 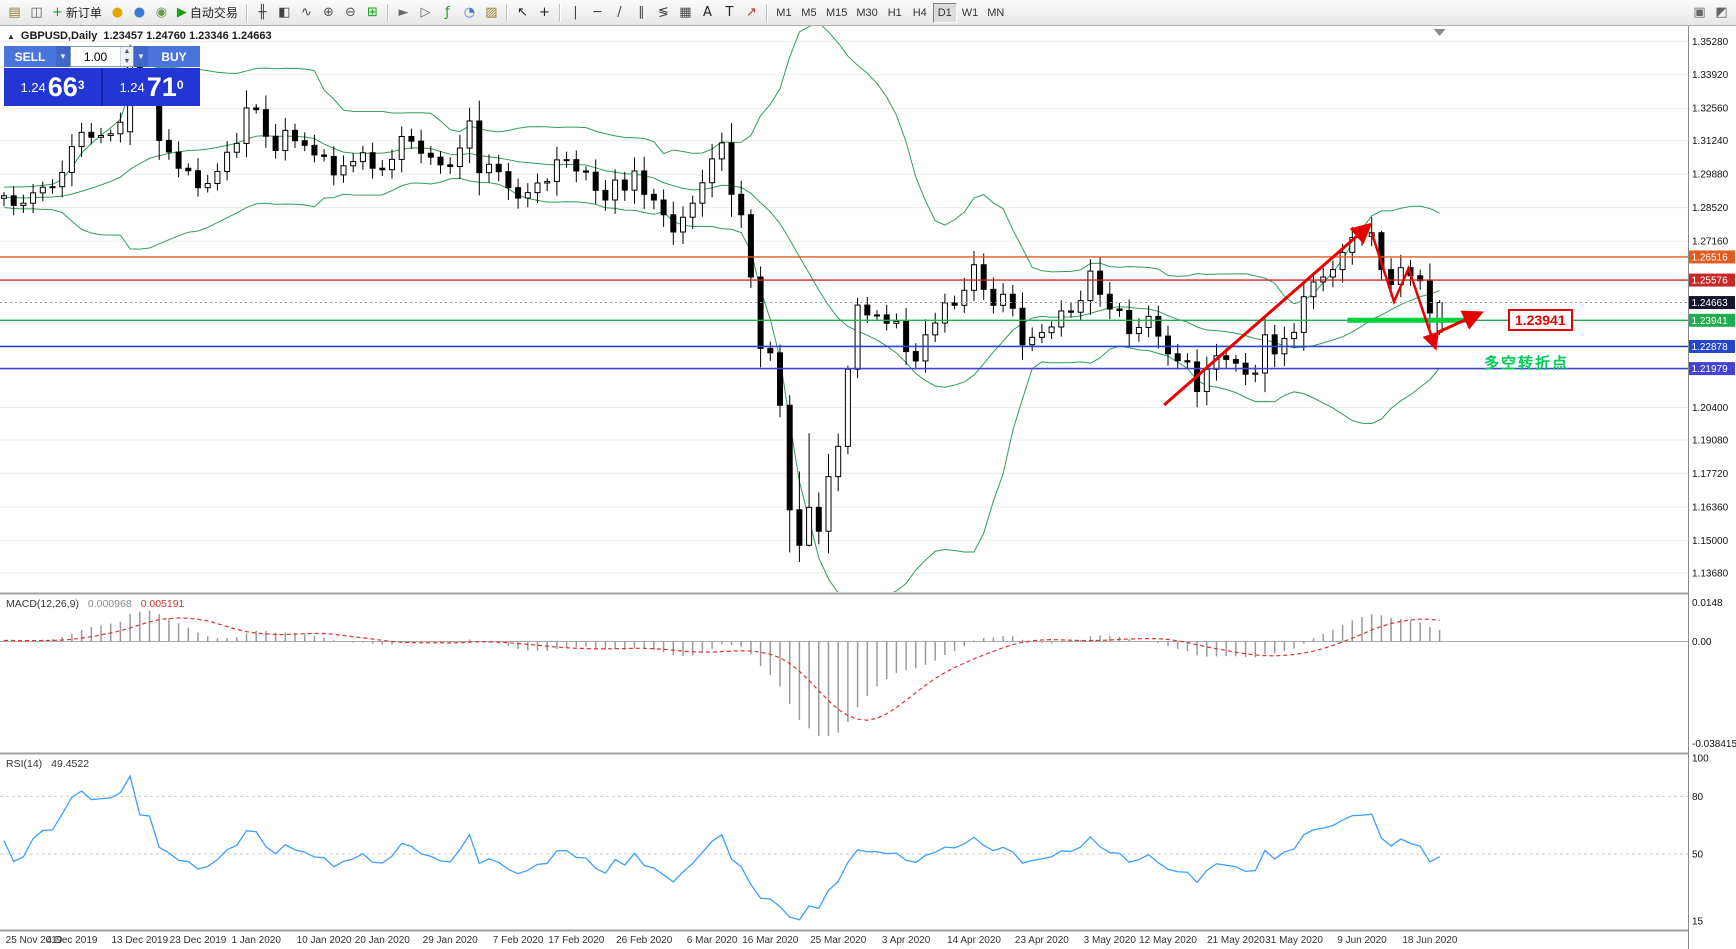 What do you see at coordinates (1710, 408) in the screenshot?
I see `price-axis-label: 1.20400` at bounding box center [1710, 408].